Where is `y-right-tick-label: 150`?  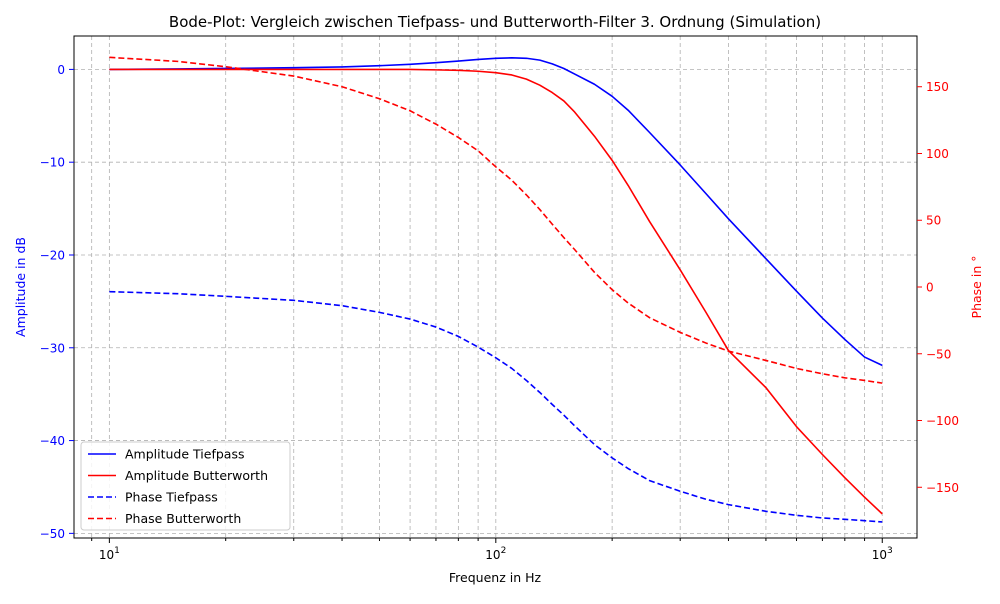
y-right-tick-label: 150 is located at coordinates (937, 87).